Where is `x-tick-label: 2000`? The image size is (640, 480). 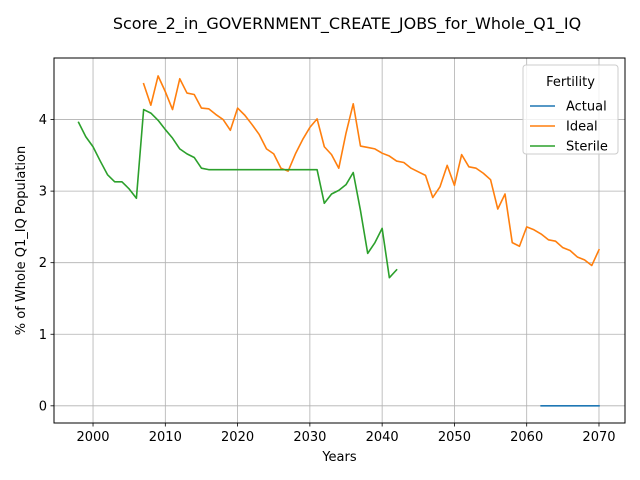
x-tick-label: 2000 is located at coordinates (92, 437).